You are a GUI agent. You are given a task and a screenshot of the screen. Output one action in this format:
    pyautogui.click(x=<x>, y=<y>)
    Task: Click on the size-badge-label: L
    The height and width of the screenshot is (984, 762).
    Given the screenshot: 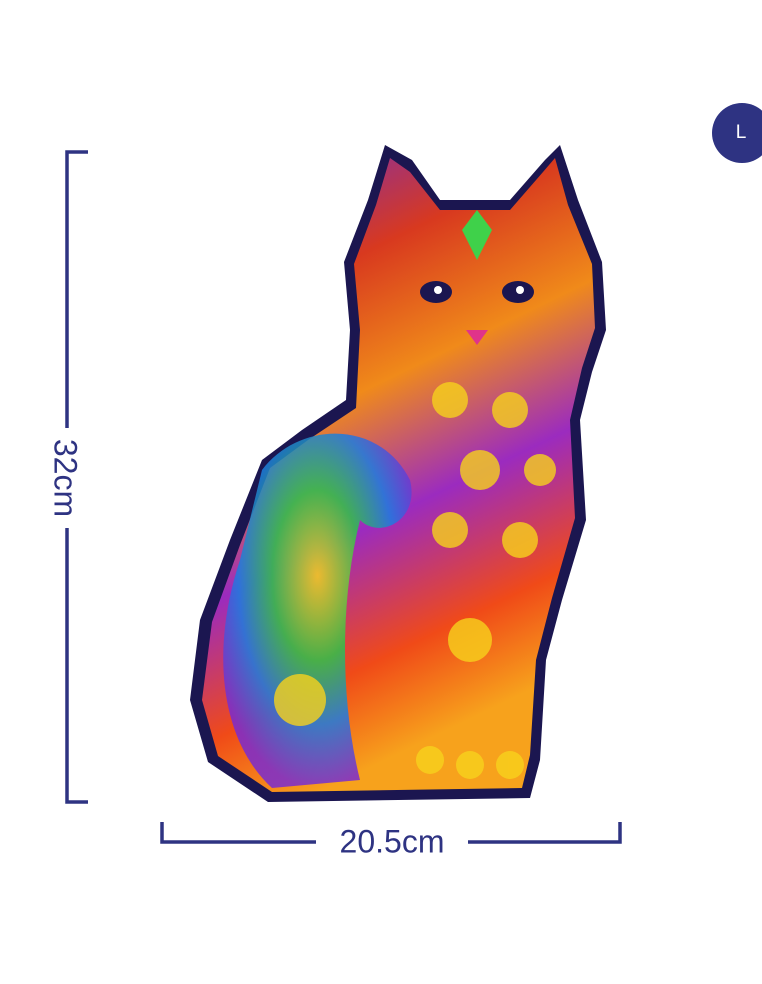 What is the action you would take?
    pyautogui.click(x=741, y=132)
    